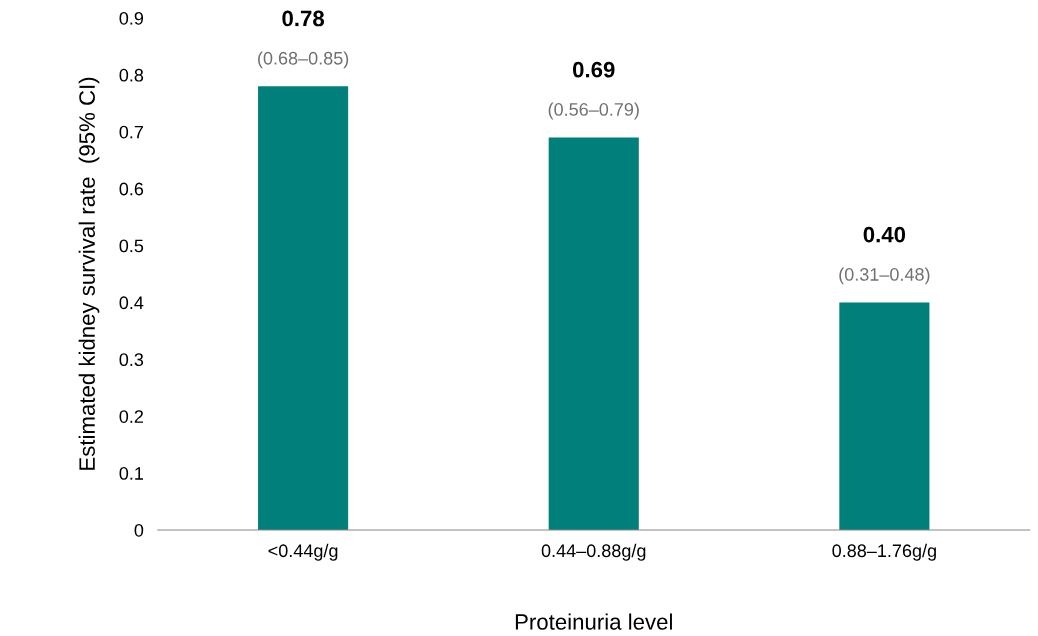 The height and width of the screenshot is (636, 1038). I want to click on y-axis-title: Estimated kidney survival rate (95% CI), so click(89, 273).